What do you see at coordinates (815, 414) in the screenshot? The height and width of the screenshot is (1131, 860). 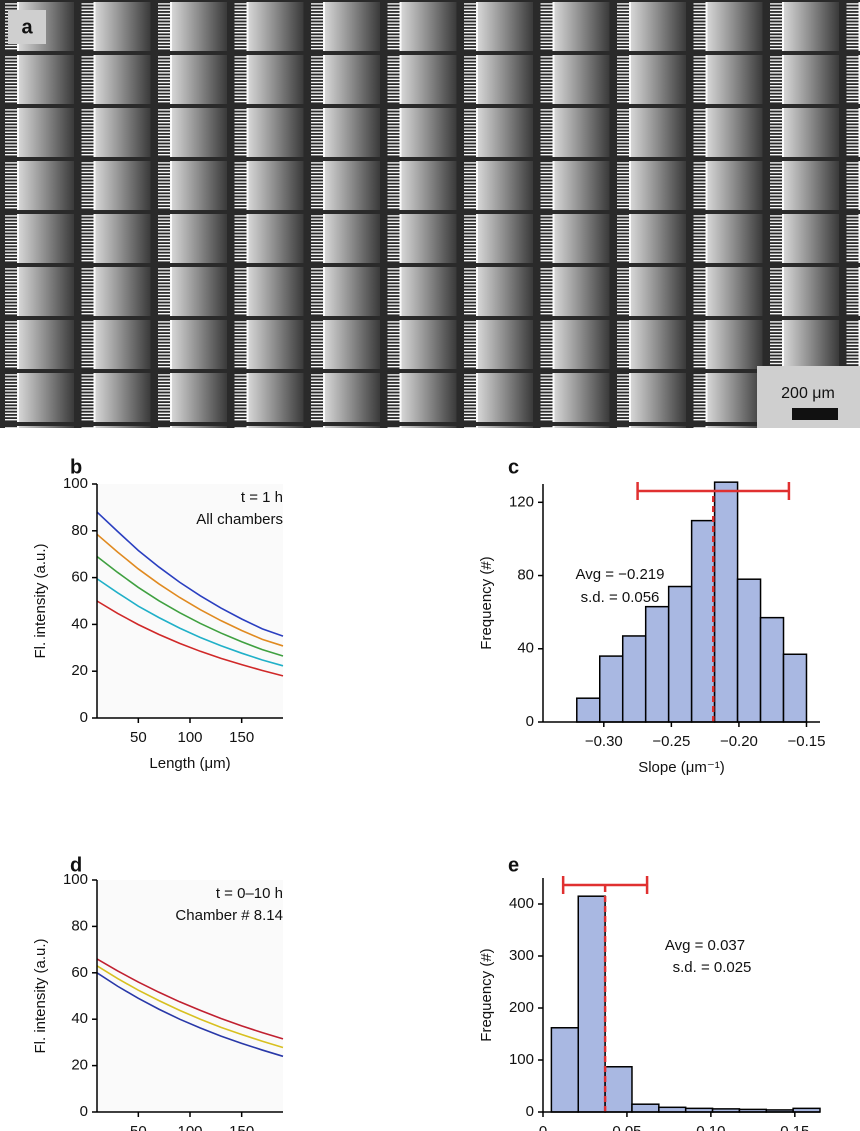 I see `scale-bar` at bounding box center [815, 414].